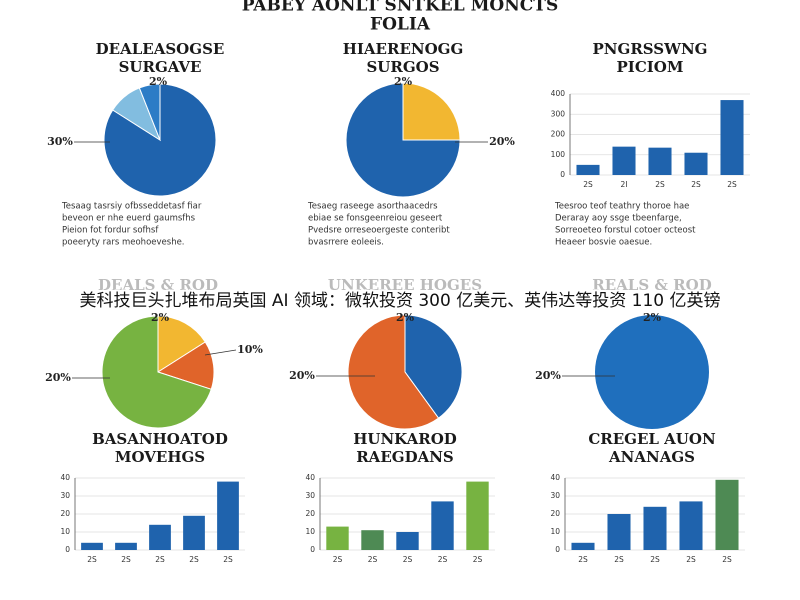  What do you see at coordinates (618, 219) in the screenshot?
I see `description: Deraray aoy ssge tbeenfarge,` at bounding box center [618, 219].